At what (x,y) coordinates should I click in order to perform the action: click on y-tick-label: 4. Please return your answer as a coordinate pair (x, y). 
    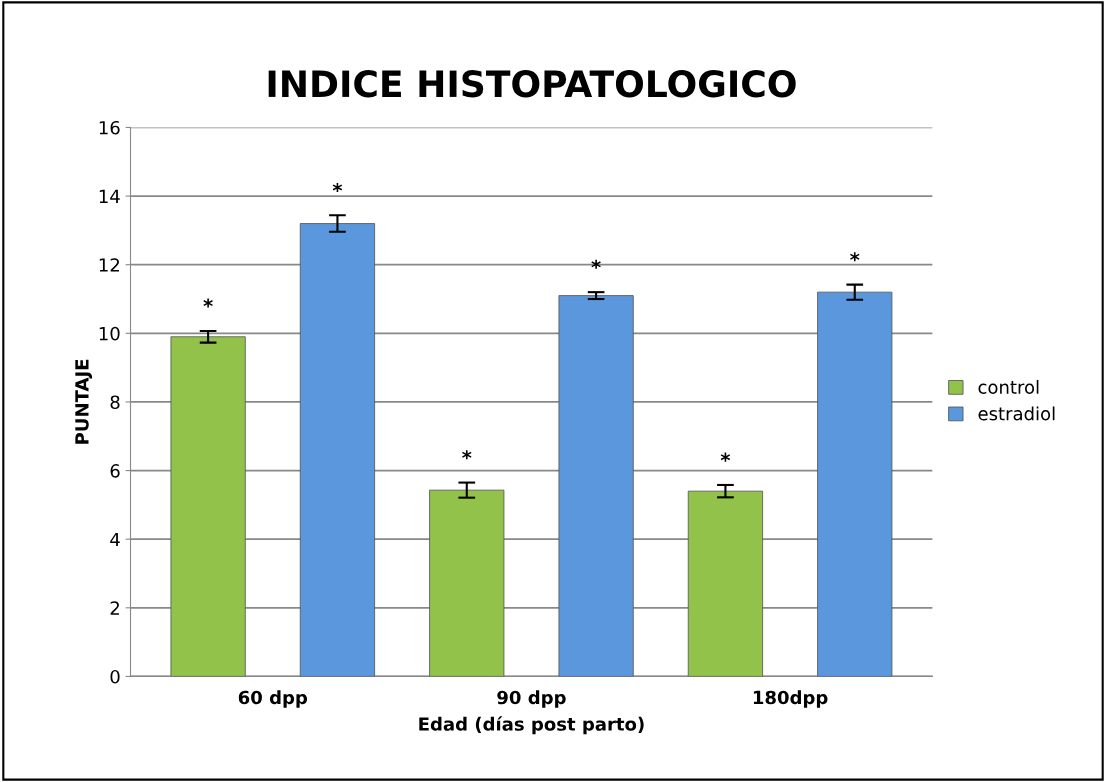
    Looking at the image, I should click on (115, 539).